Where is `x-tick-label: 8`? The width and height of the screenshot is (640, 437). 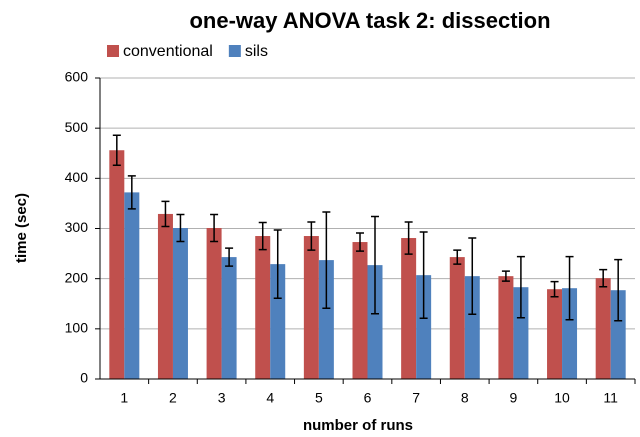
x-tick-label: 8 is located at coordinates (465, 398).